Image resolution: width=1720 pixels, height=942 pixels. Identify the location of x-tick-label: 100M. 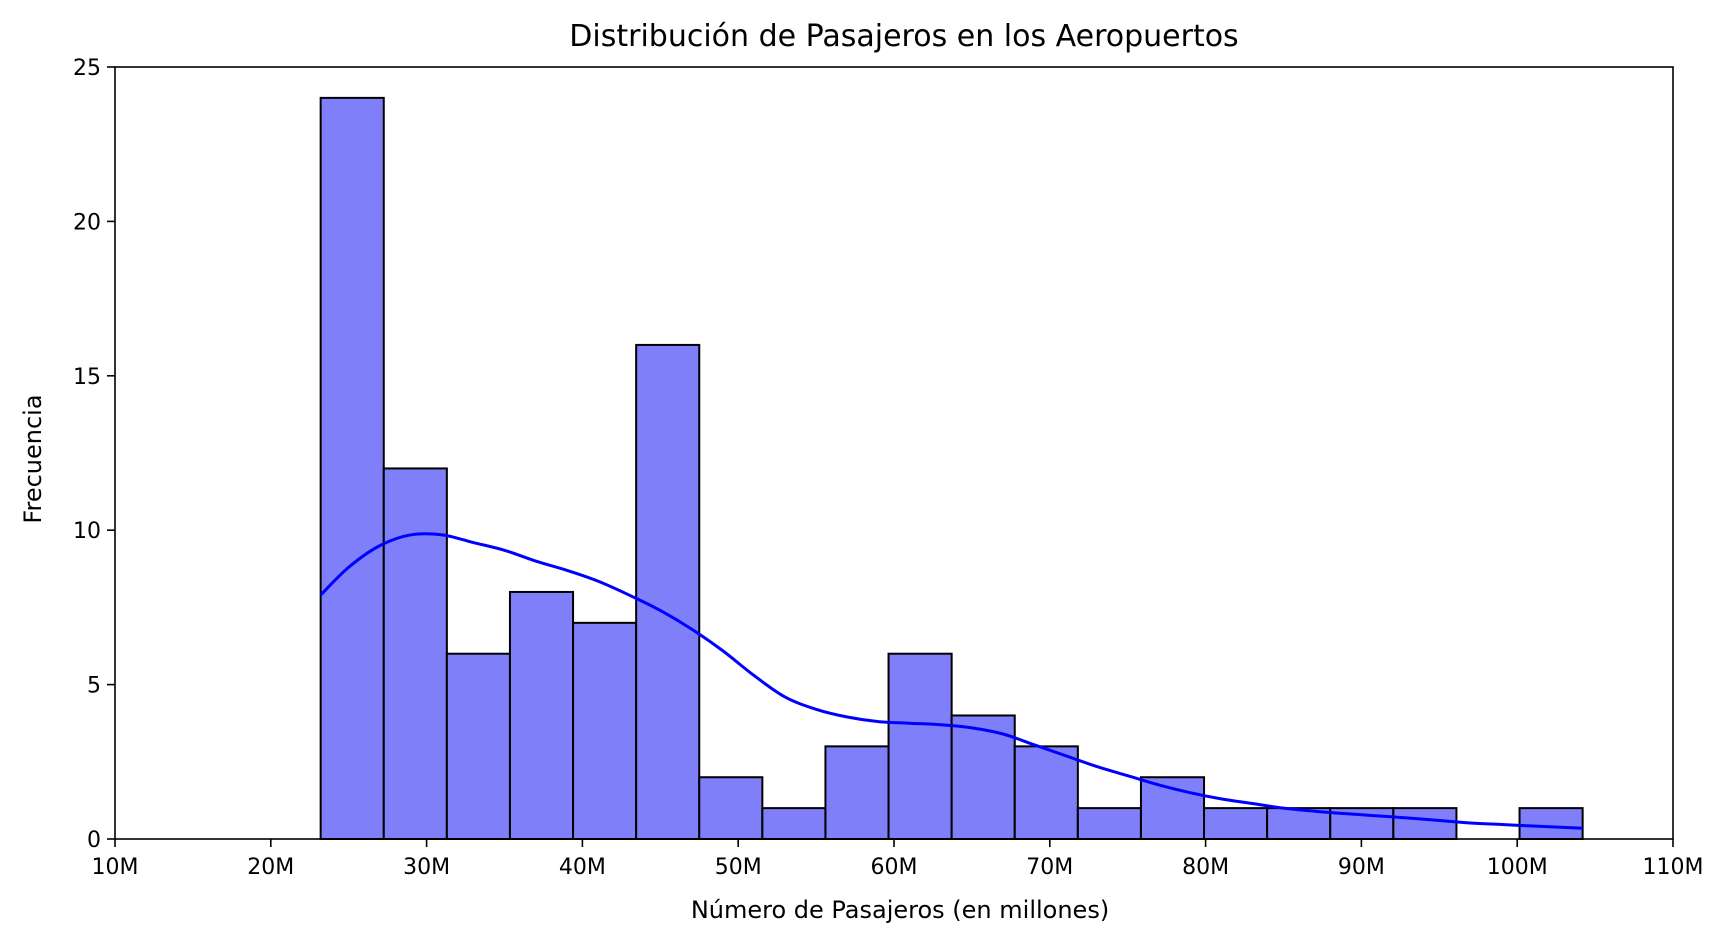
(1517, 867).